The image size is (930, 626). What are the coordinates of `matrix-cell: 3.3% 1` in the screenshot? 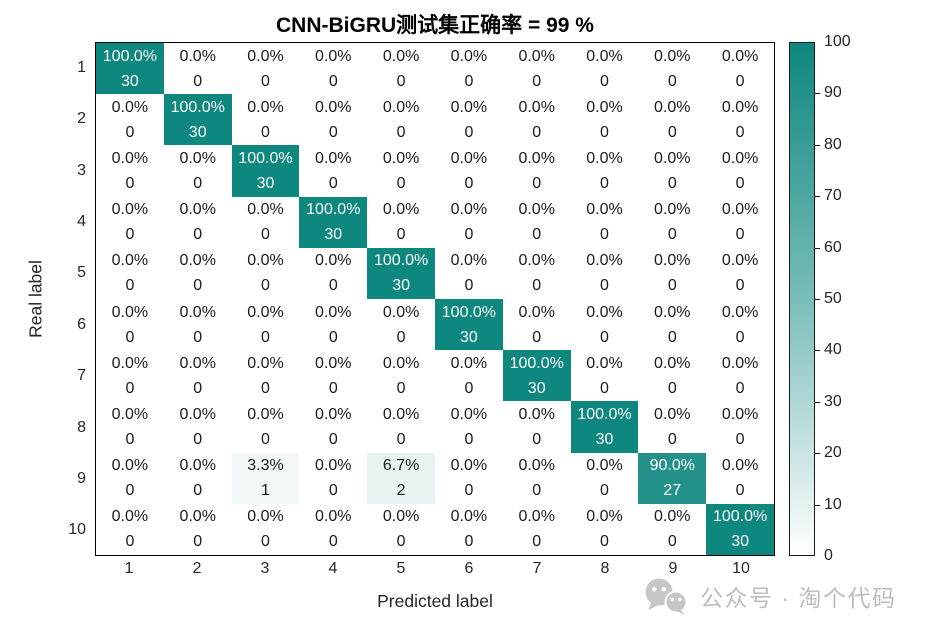 It's located at (265, 478).